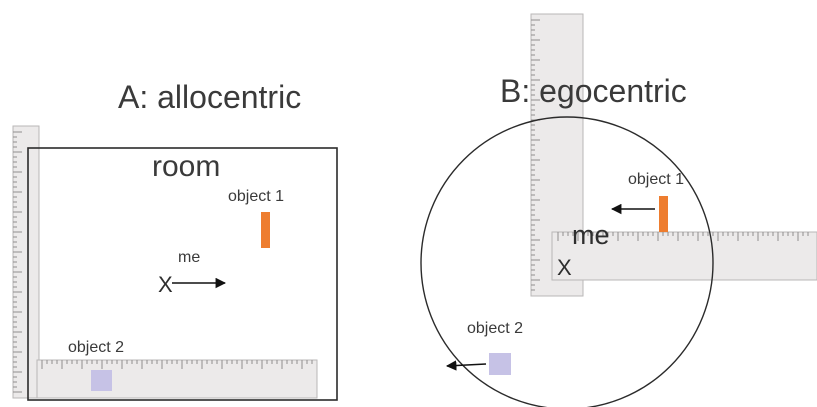  What do you see at coordinates (26, 262) in the screenshot?
I see `panel-a-ruler-vertical` at bounding box center [26, 262].